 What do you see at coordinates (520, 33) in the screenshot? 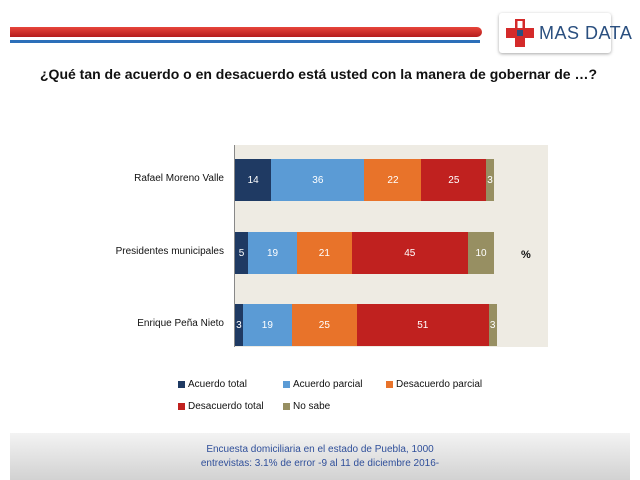
I see `cross-logo-icon` at bounding box center [520, 33].